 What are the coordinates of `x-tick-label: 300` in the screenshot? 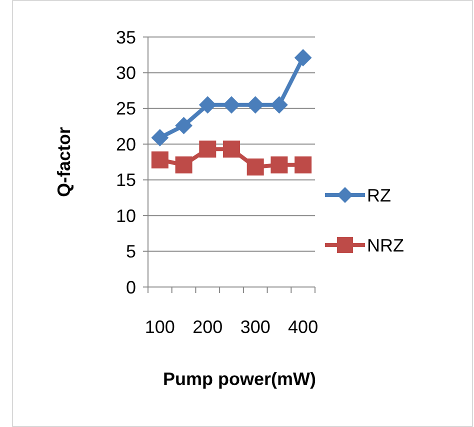 It's located at (255, 327).